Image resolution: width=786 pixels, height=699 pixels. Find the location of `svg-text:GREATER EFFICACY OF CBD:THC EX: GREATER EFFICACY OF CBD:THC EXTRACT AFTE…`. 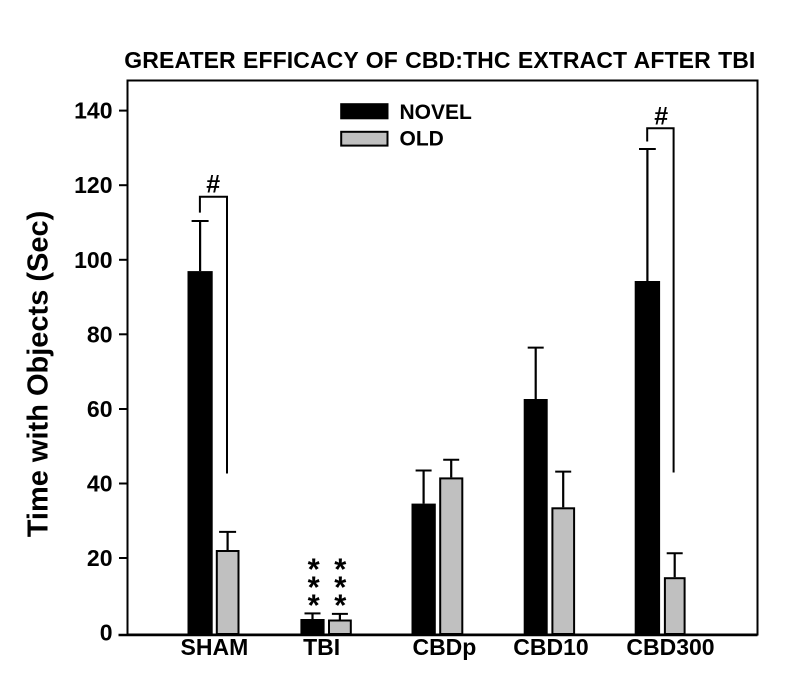

svg-text:GREATER EFFICACY OF CBD:THC EX: GREATER EFFICACY OF CBD:THC EXTRACT AFTE… is located at coordinates (439, 60).